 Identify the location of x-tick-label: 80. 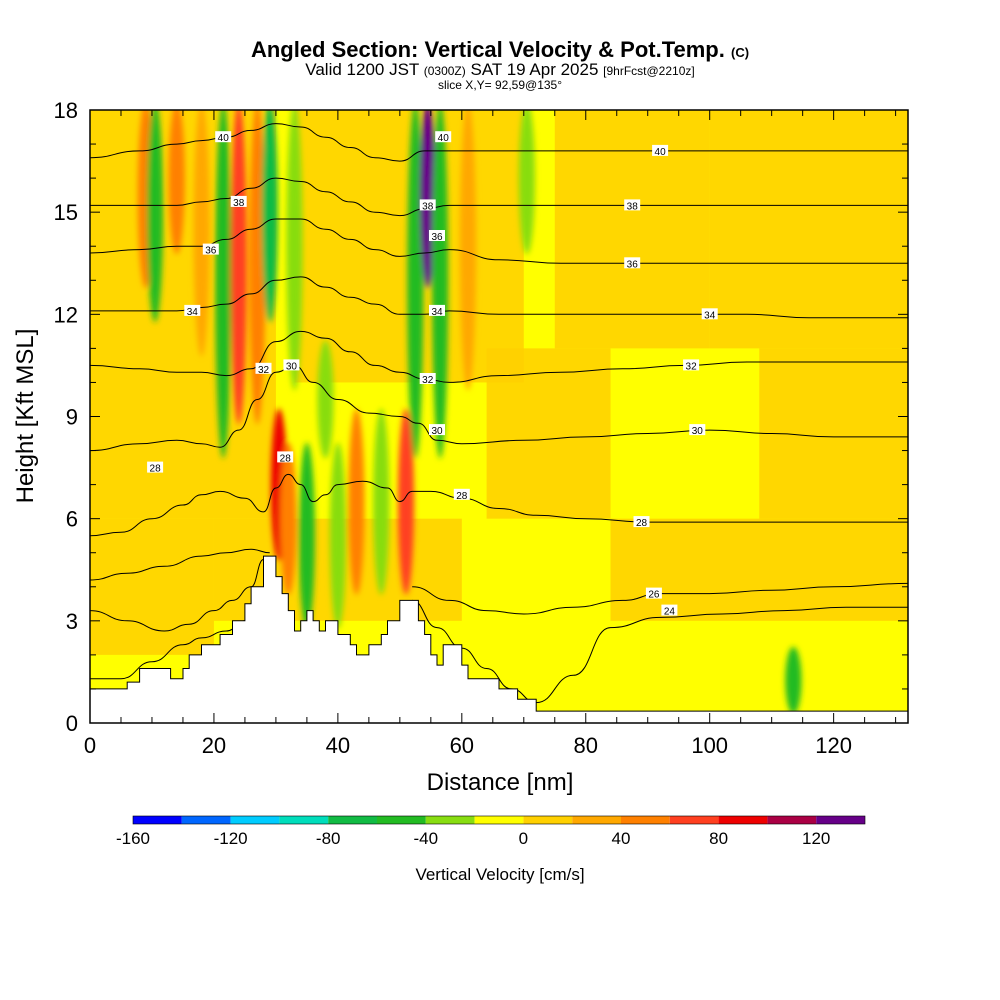
(586, 745).